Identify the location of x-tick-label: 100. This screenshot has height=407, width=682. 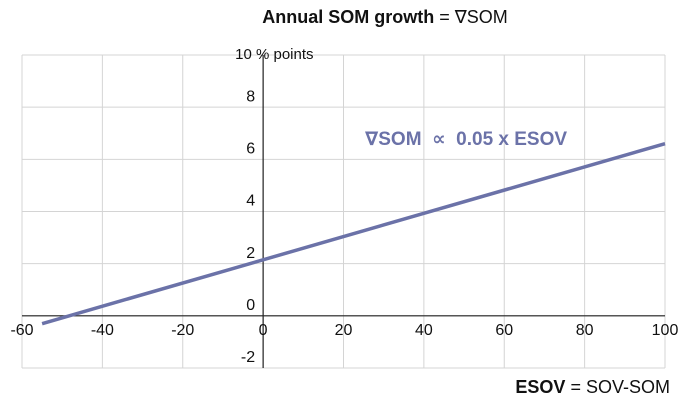
(665, 330).